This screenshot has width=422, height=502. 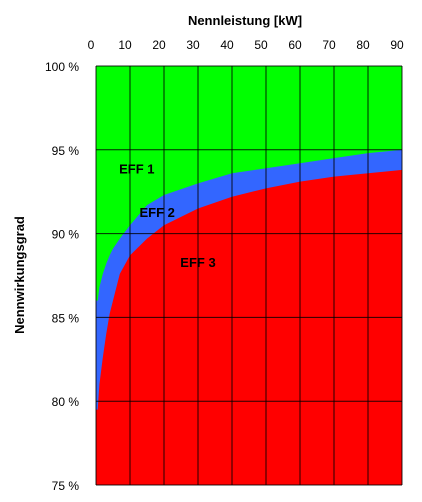 What do you see at coordinates (156, 212) in the screenshot?
I see `region-label: EFF 2` at bounding box center [156, 212].